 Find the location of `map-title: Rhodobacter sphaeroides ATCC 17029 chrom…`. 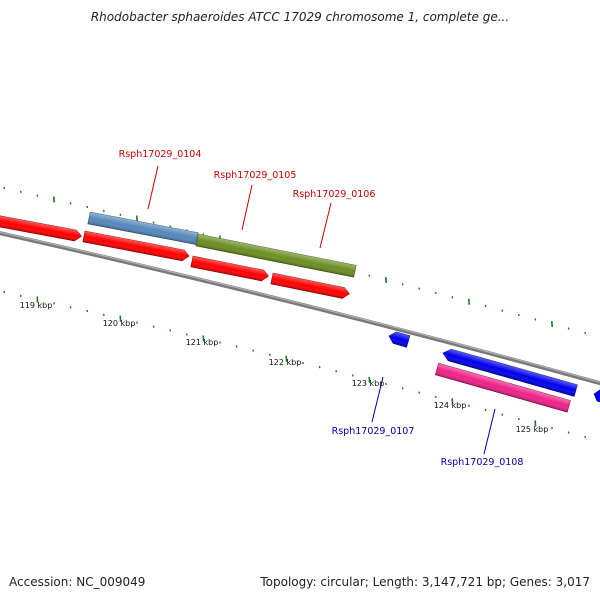

map-title: Rhodobacter sphaeroides ATCC 17029 chrom… is located at coordinates (300, 17).